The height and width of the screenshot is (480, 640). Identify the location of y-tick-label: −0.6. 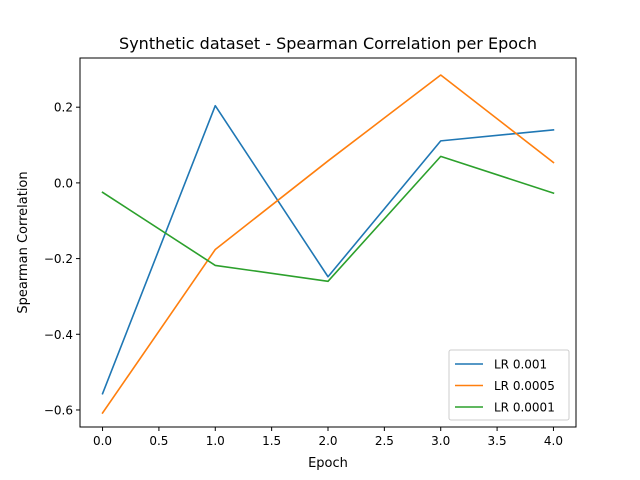
(58, 410).